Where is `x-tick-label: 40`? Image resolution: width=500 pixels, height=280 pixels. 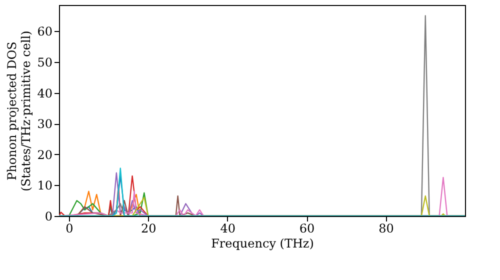
x-tick-label: 40 is located at coordinates (228, 229).